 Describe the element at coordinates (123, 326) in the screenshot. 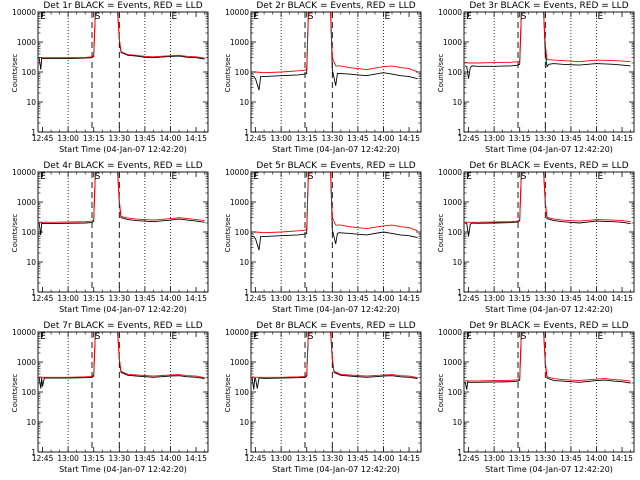

I see `panel-title: Det 7r BLACK = Events, RED = LLD` at that location.